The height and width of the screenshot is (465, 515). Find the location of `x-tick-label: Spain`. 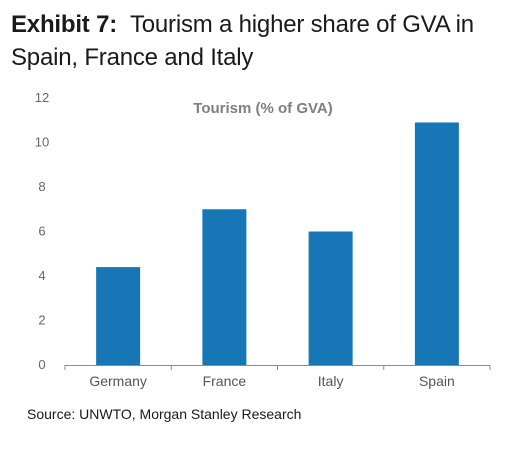

x-tick-label: Spain is located at coordinates (437, 381).